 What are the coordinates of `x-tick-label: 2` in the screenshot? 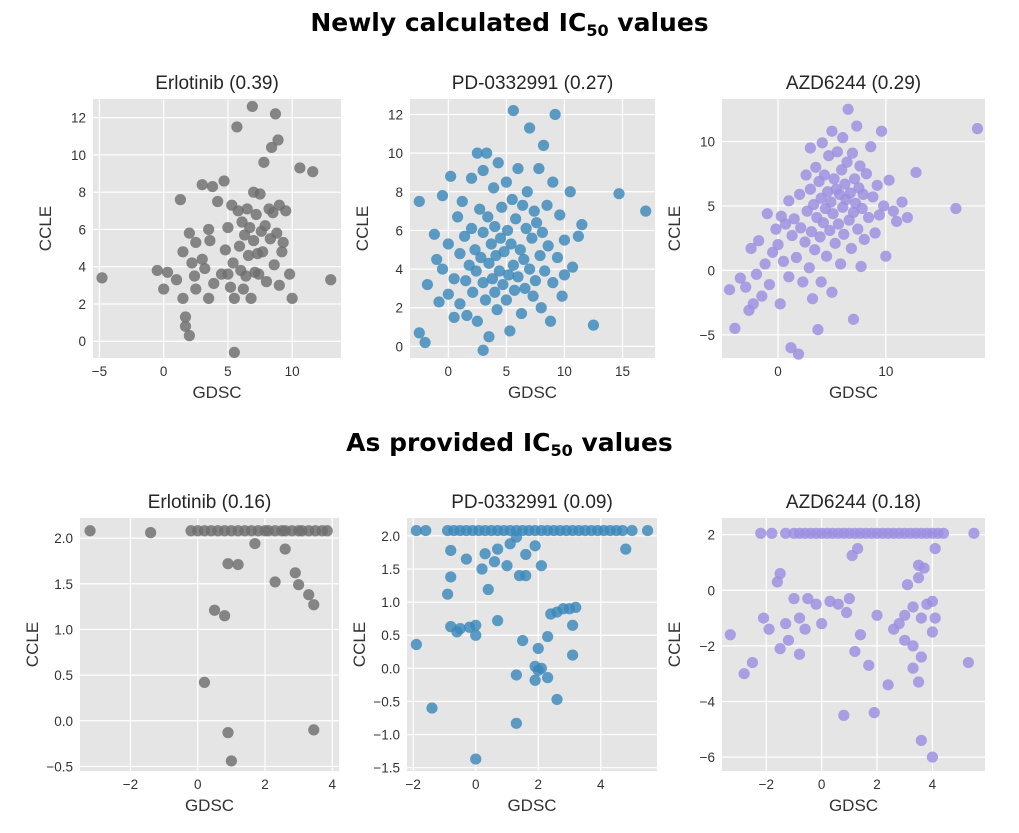 It's located at (538, 784).